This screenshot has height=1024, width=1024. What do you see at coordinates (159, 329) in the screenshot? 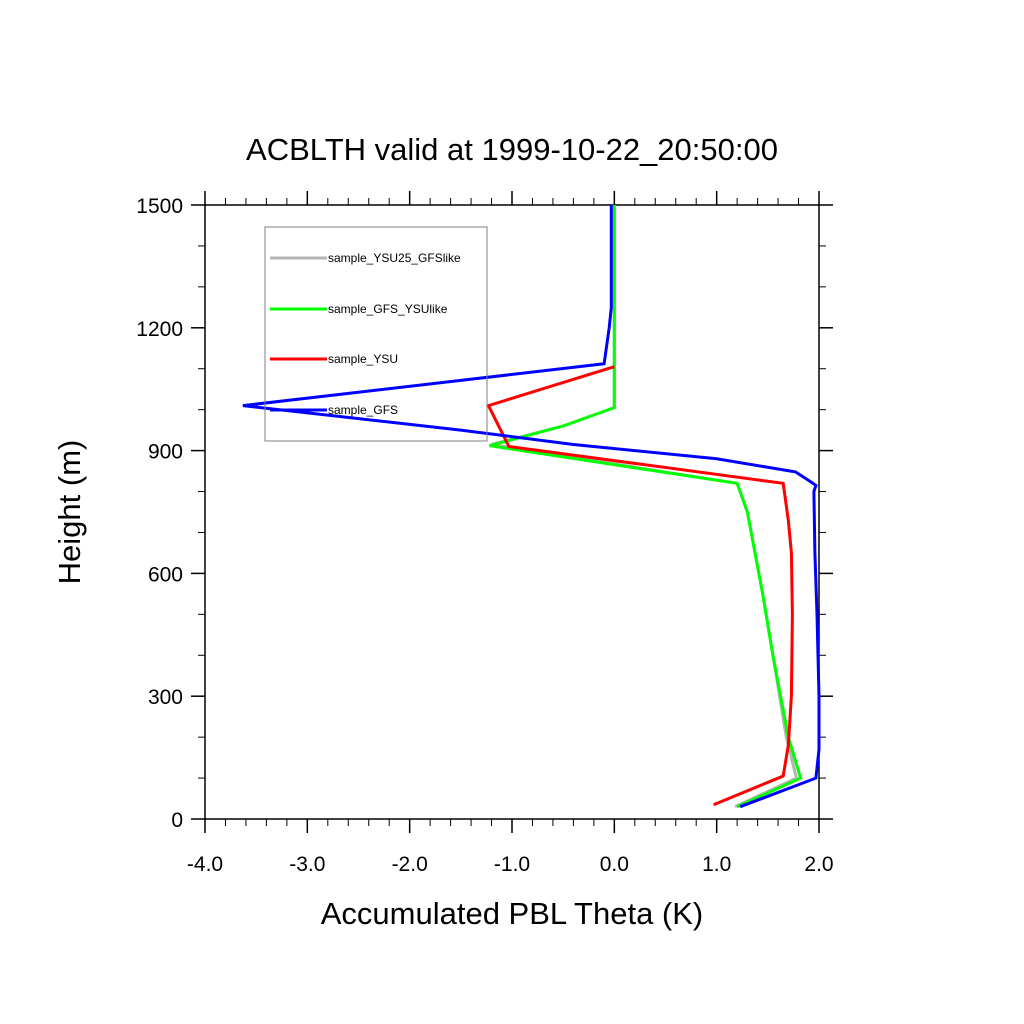
I see `y-tick-label: 1200` at bounding box center [159, 329].